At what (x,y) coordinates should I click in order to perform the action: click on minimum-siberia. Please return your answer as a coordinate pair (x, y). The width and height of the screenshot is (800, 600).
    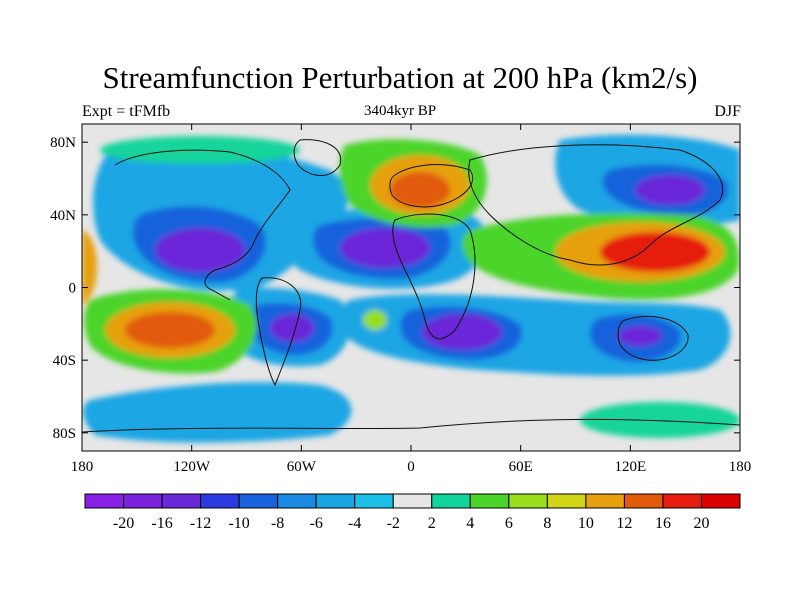
    Looking at the image, I should click on (670, 190).